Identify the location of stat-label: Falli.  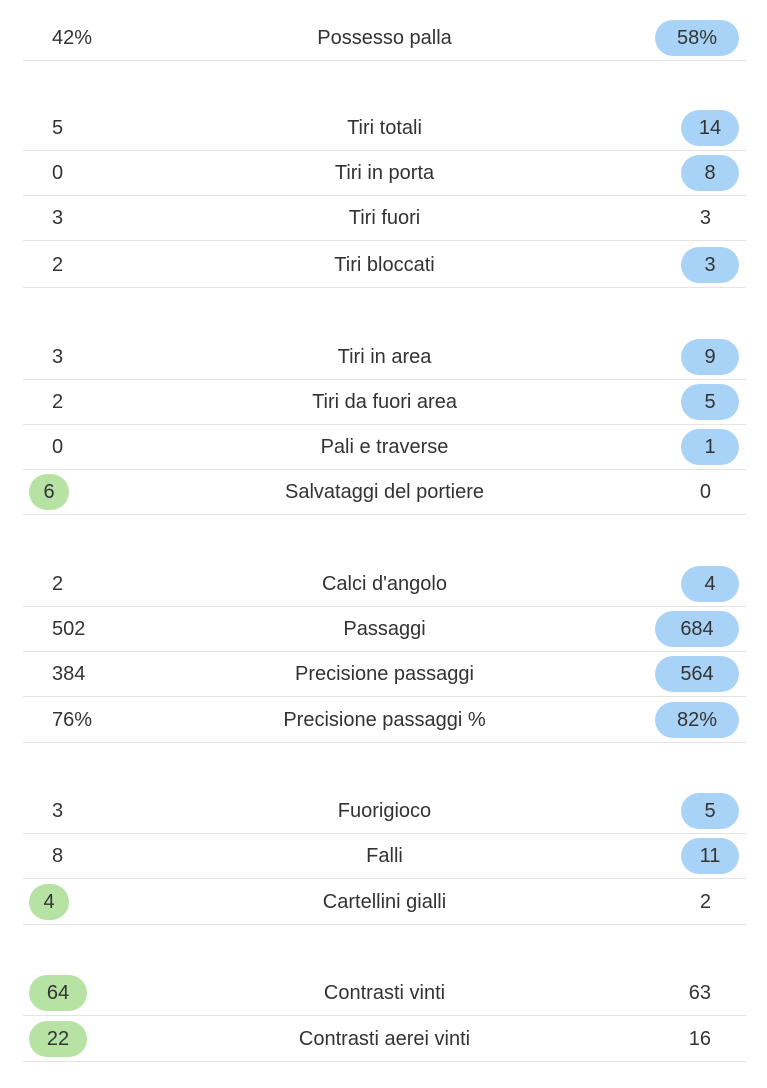
(384, 856).